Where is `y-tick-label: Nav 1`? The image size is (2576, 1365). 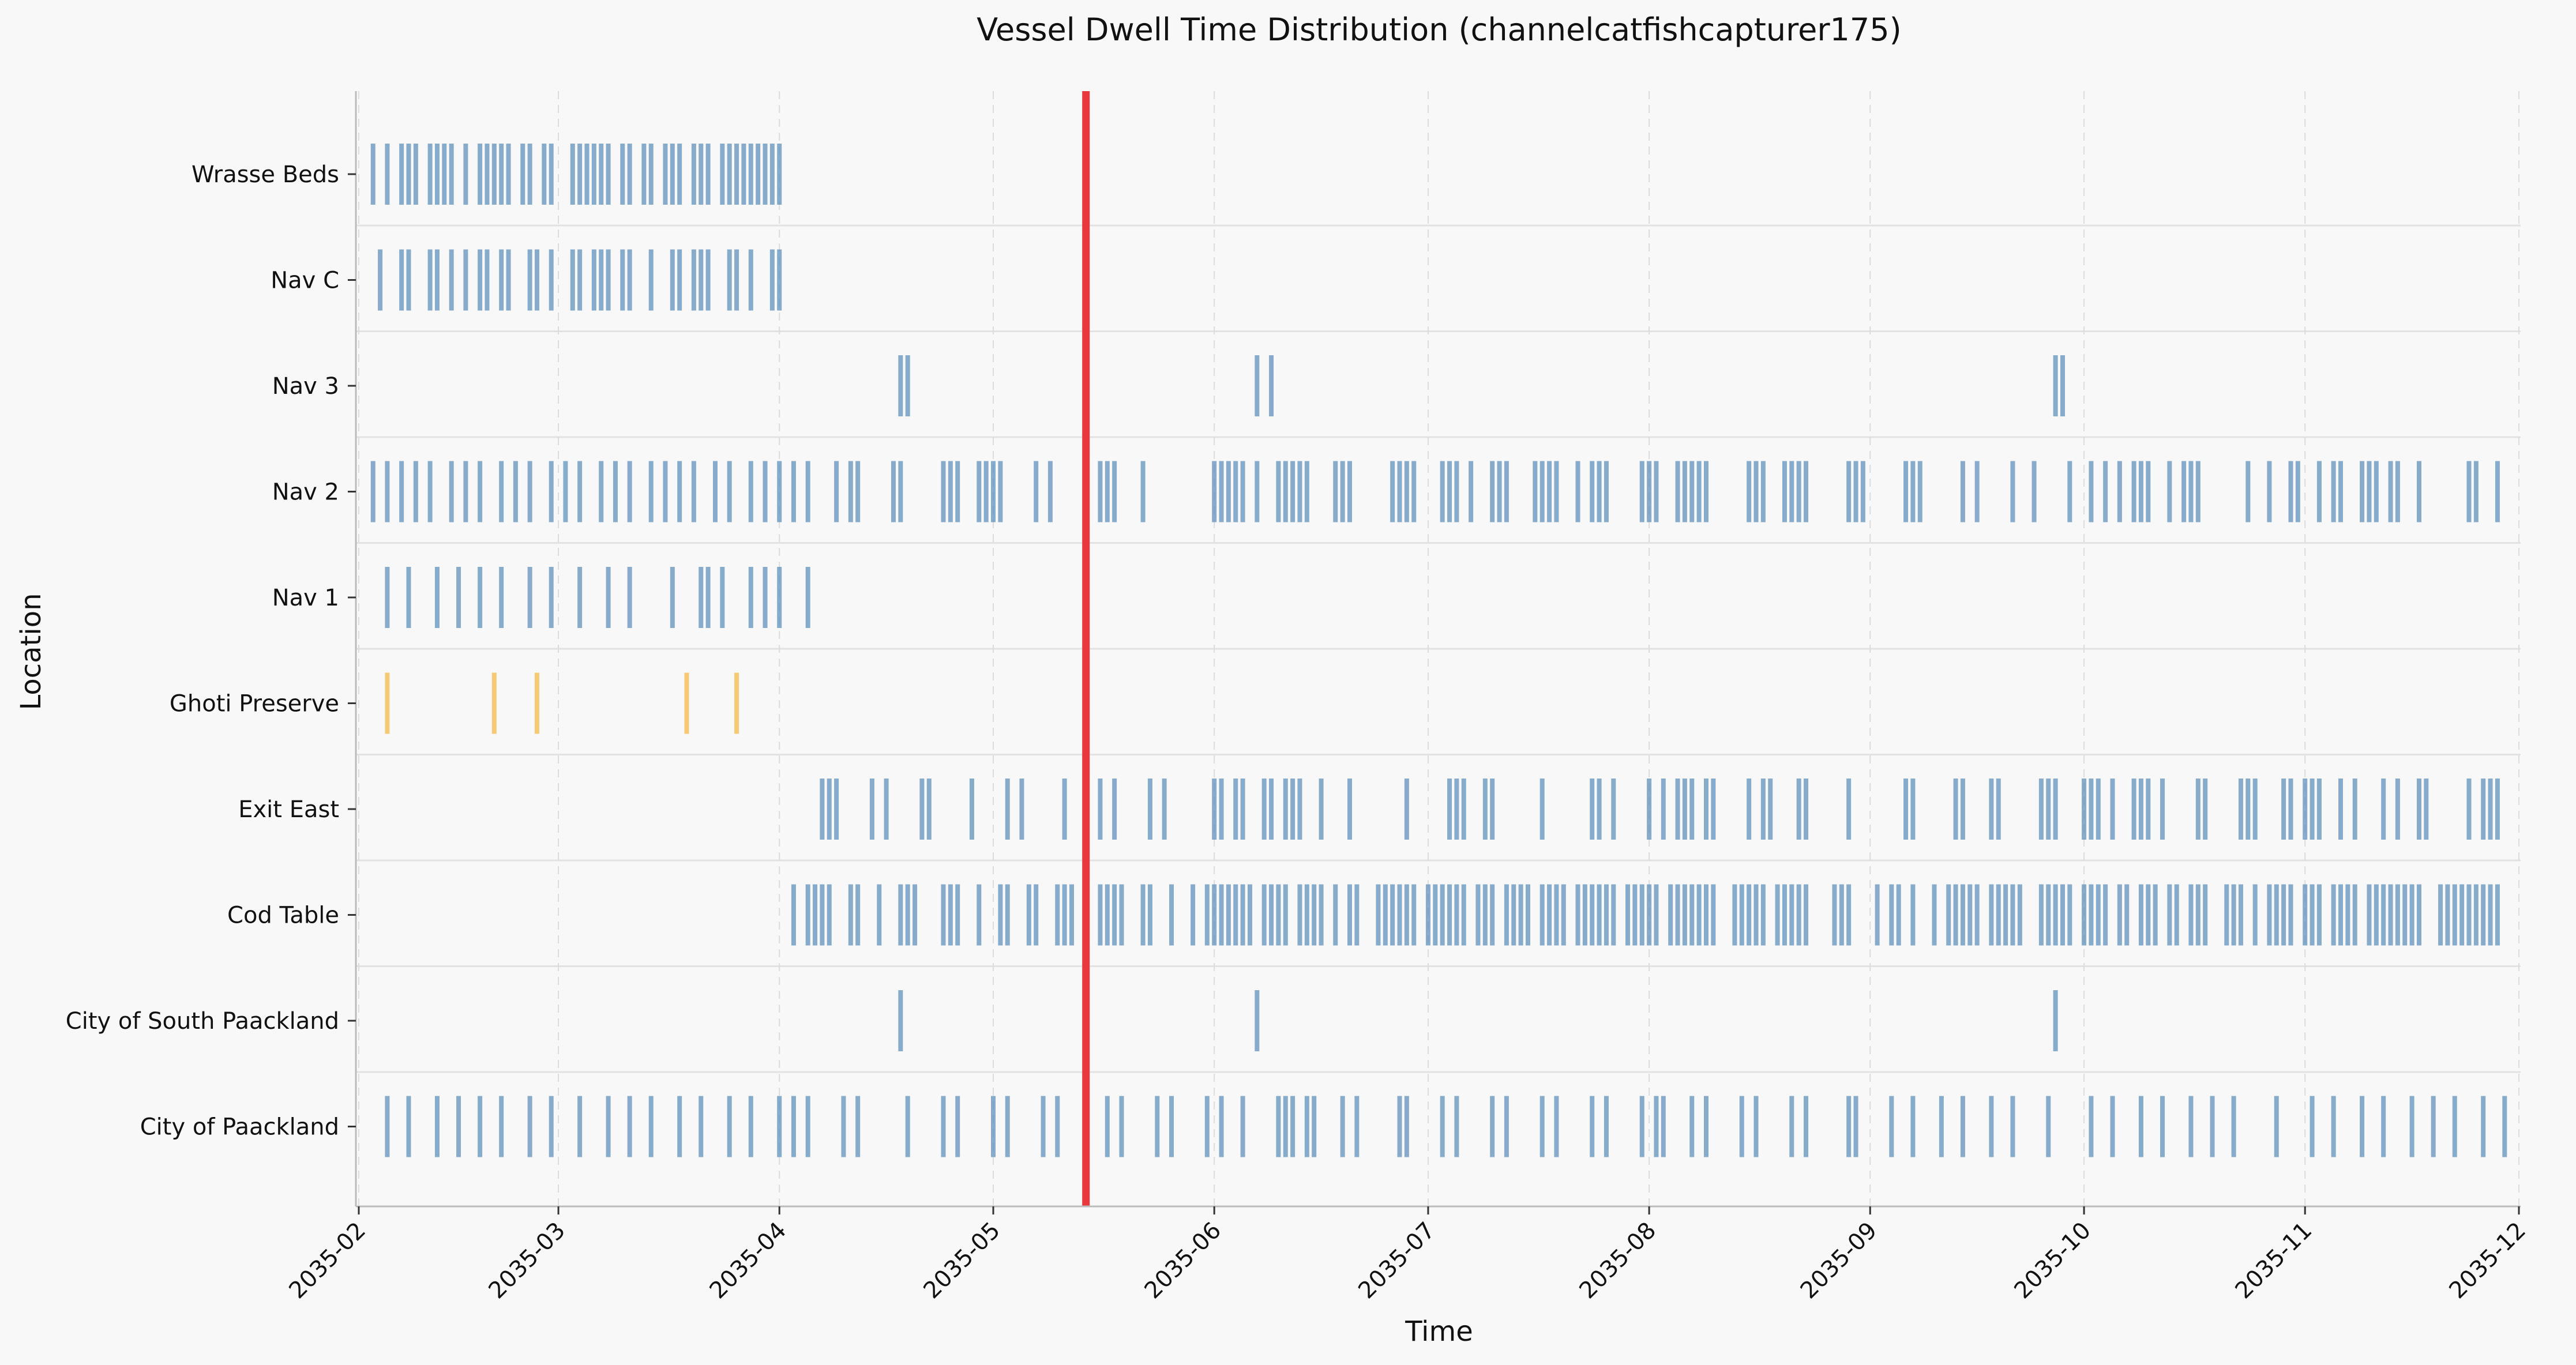
y-tick-label: Nav 1 is located at coordinates (306, 598).